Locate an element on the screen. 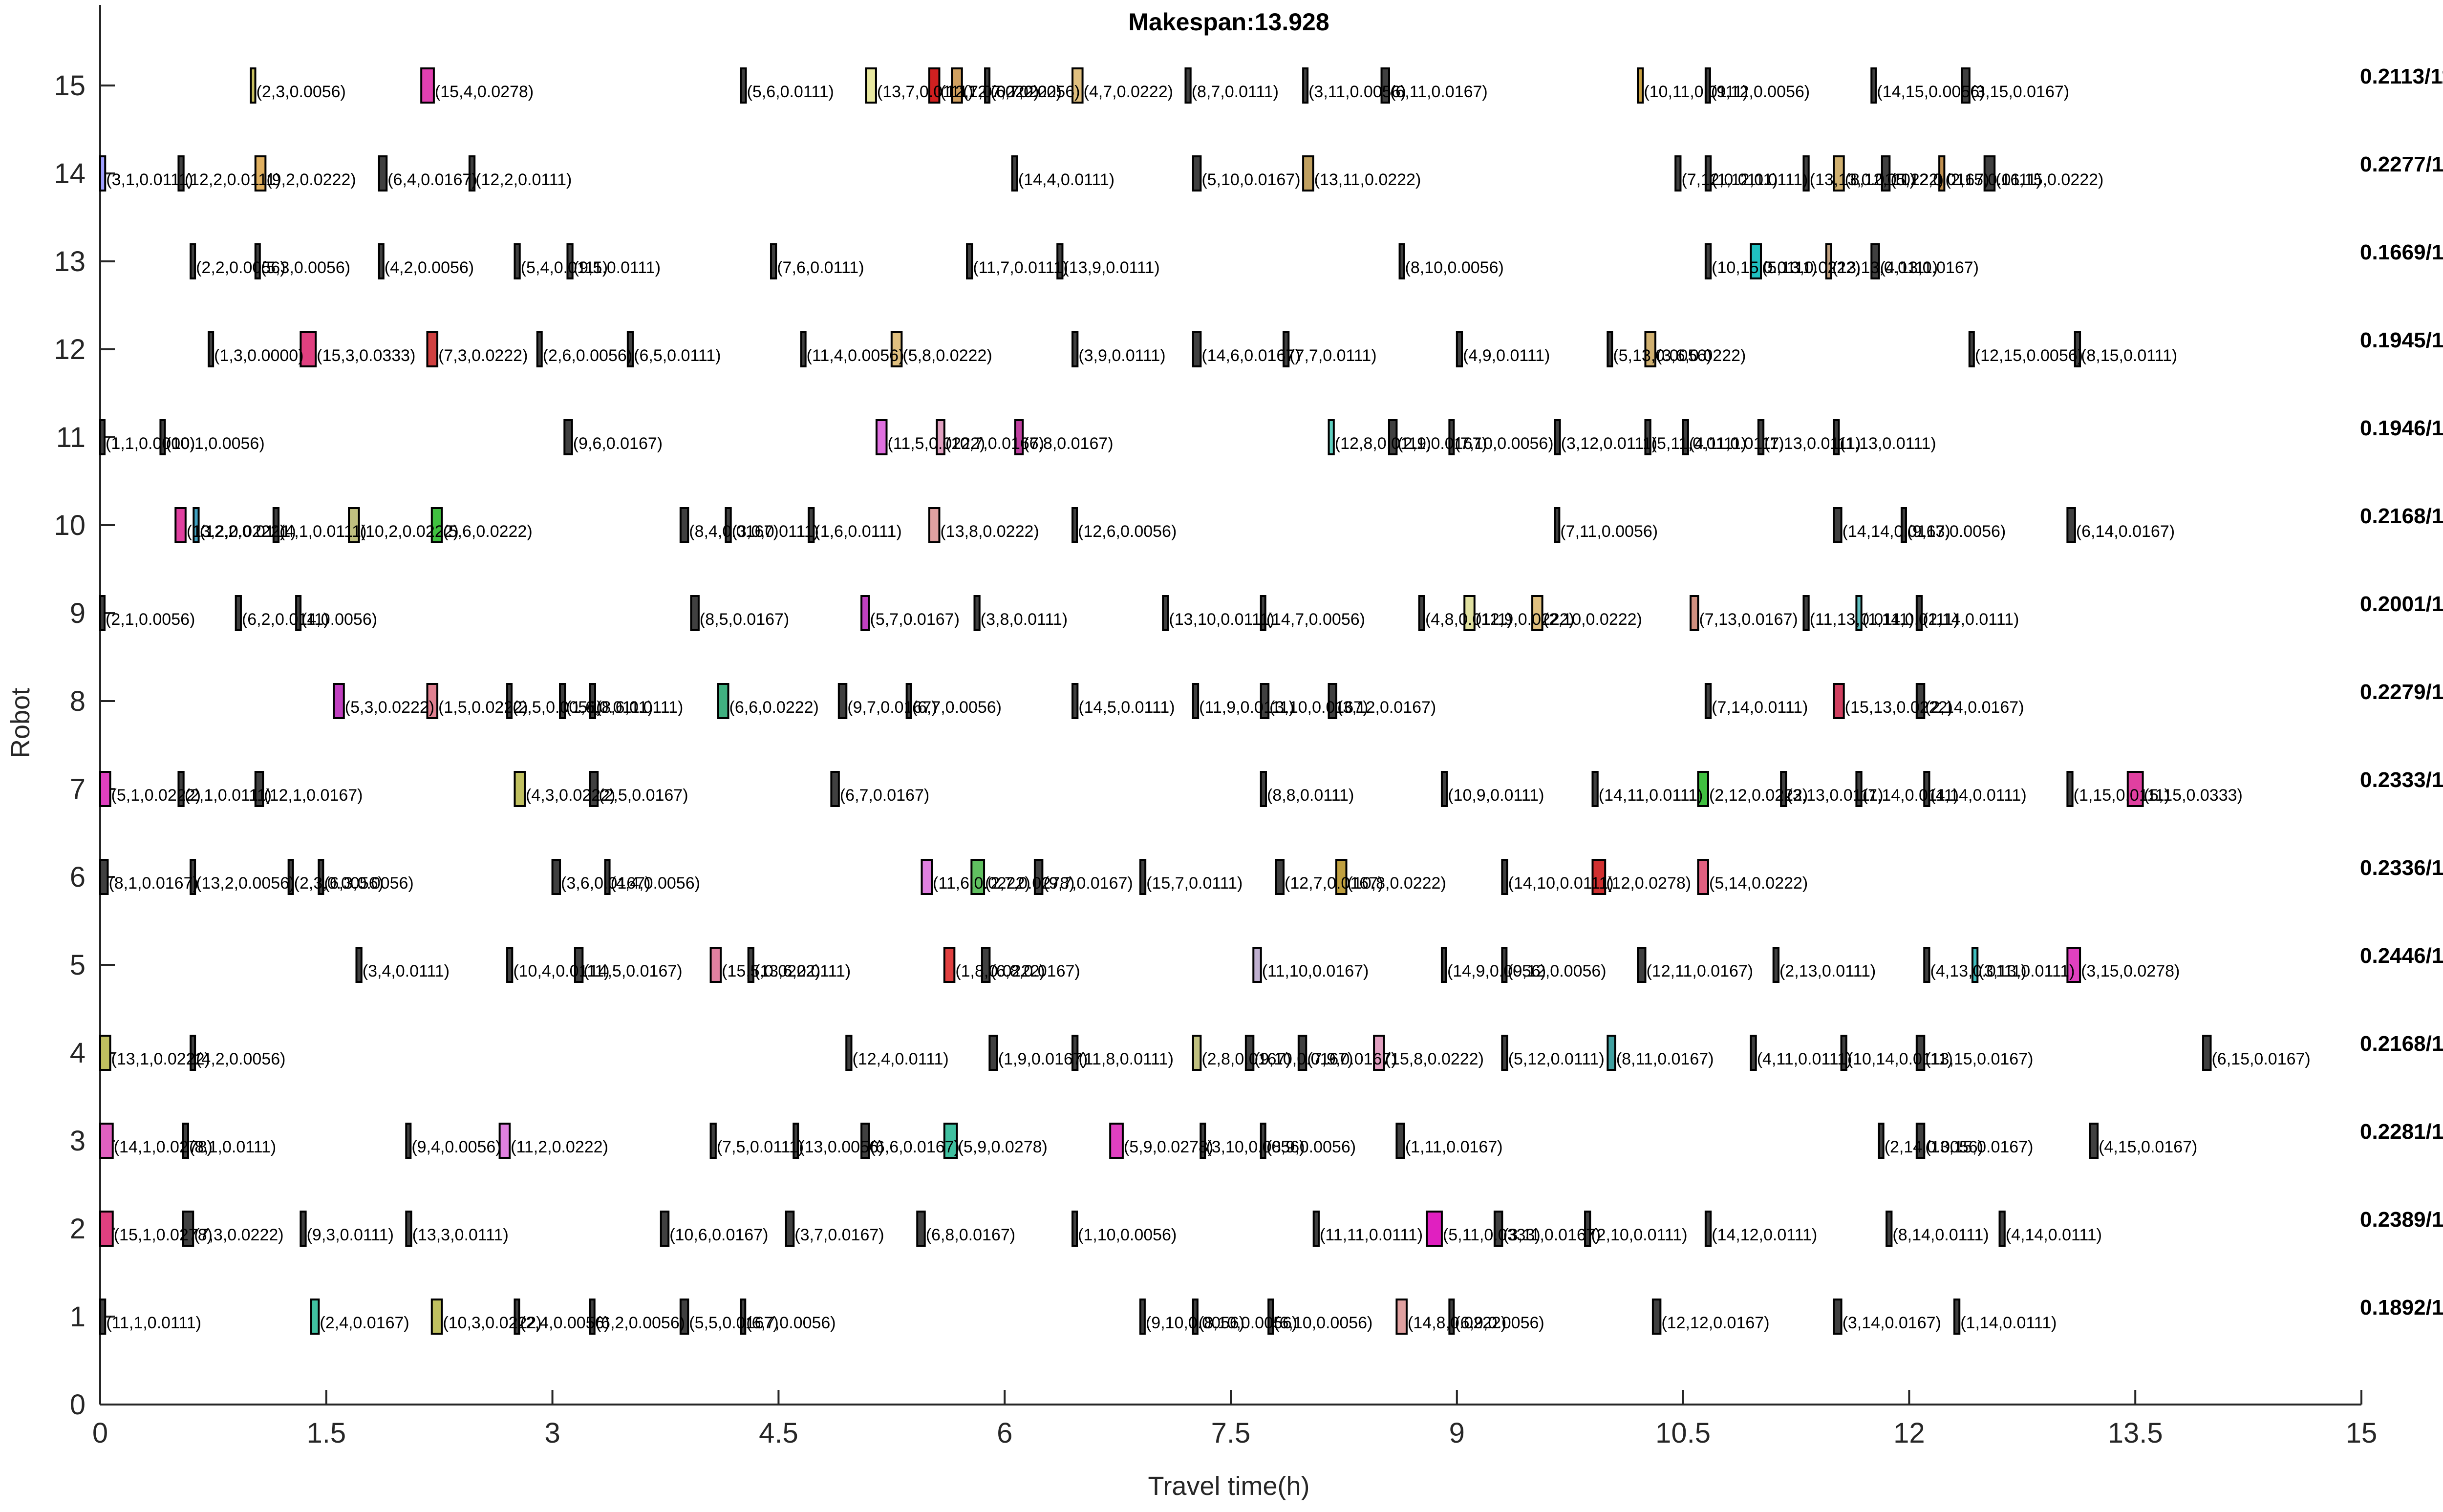 This screenshot has height=1512, width=2443. task-label: (8,1,0.0167) is located at coordinates (153, 884).